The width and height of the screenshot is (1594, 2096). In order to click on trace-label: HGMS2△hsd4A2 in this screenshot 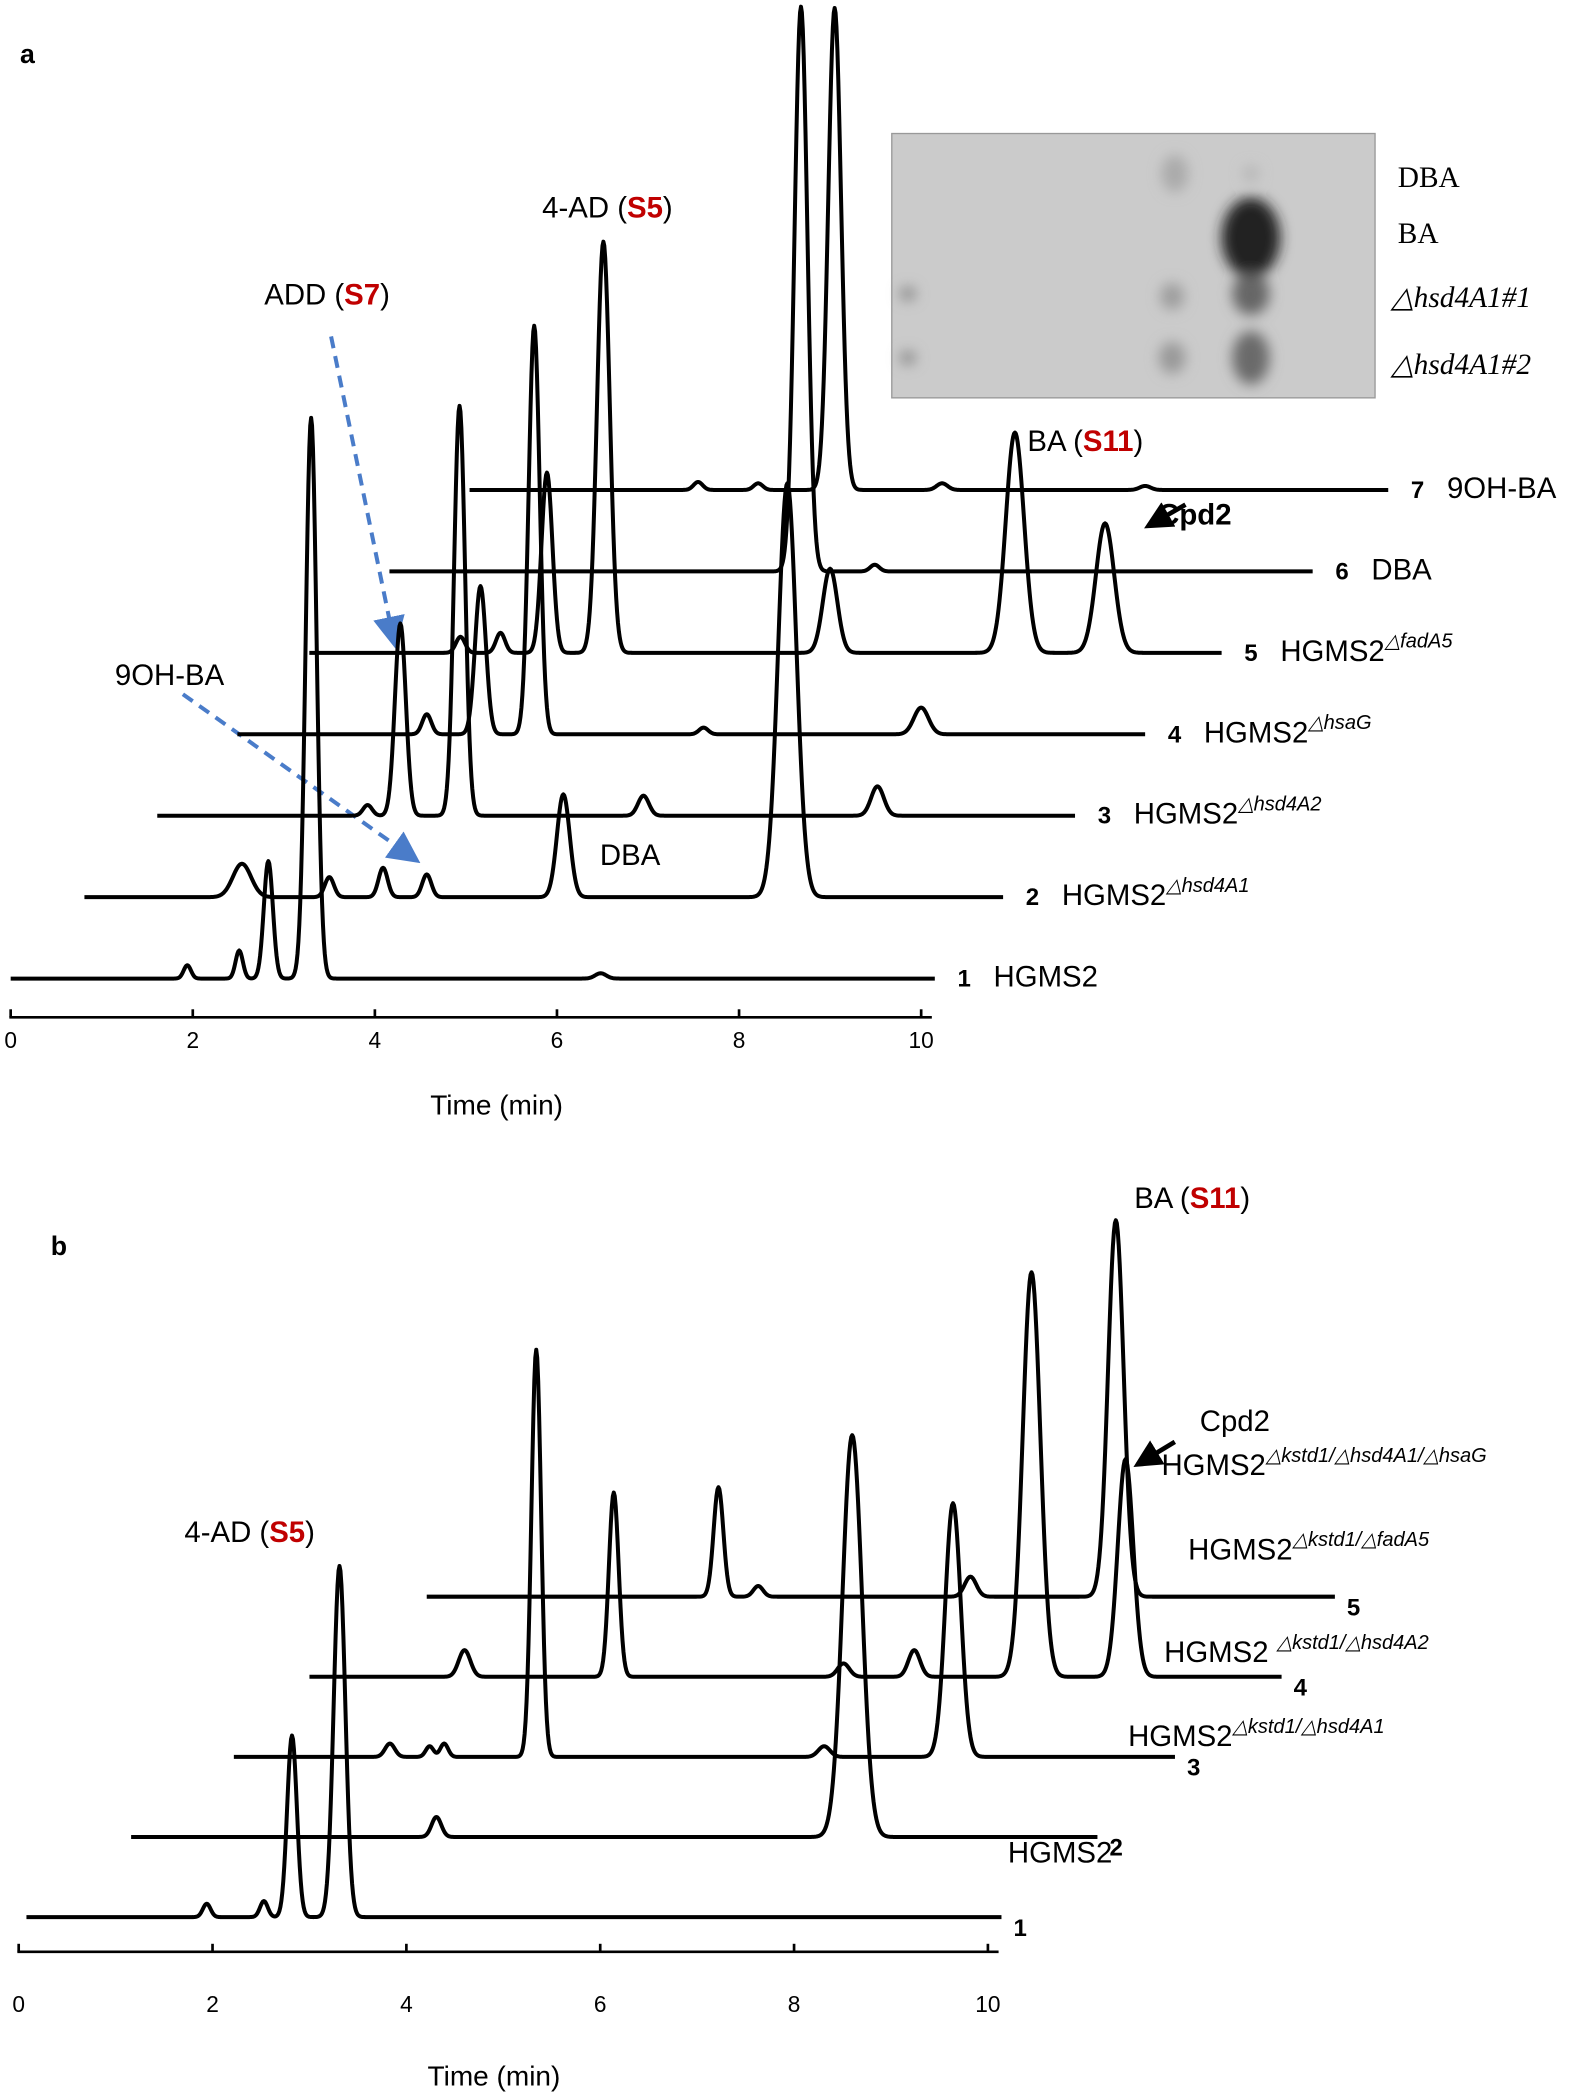, I will do `click(1228, 811)`.